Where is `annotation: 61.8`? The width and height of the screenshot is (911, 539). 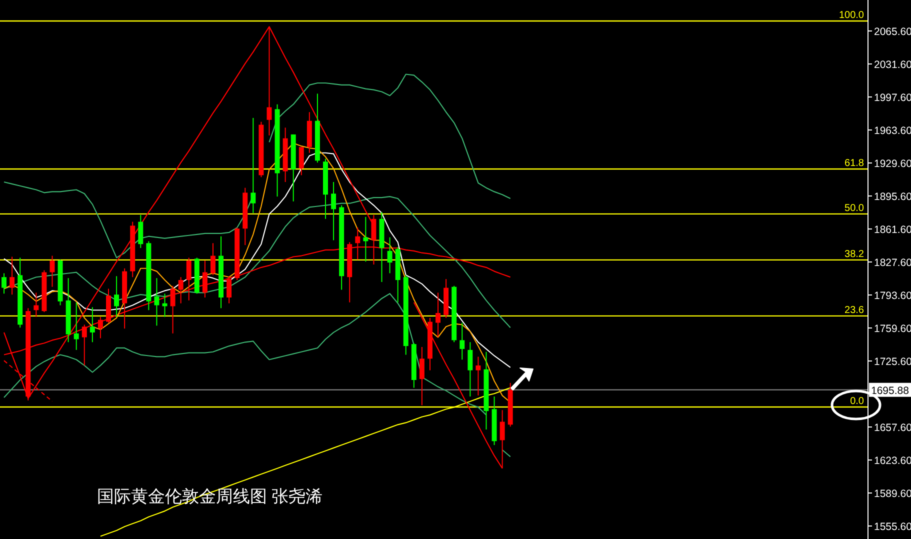 annotation: 61.8 is located at coordinates (854, 163).